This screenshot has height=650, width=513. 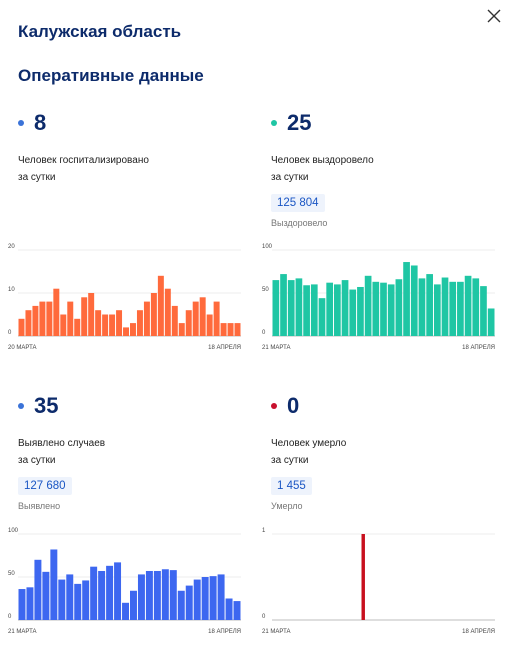 What do you see at coordinates (264, 531) in the screenshot?
I see `y-tick-label: 1` at bounding box center [264, 531].